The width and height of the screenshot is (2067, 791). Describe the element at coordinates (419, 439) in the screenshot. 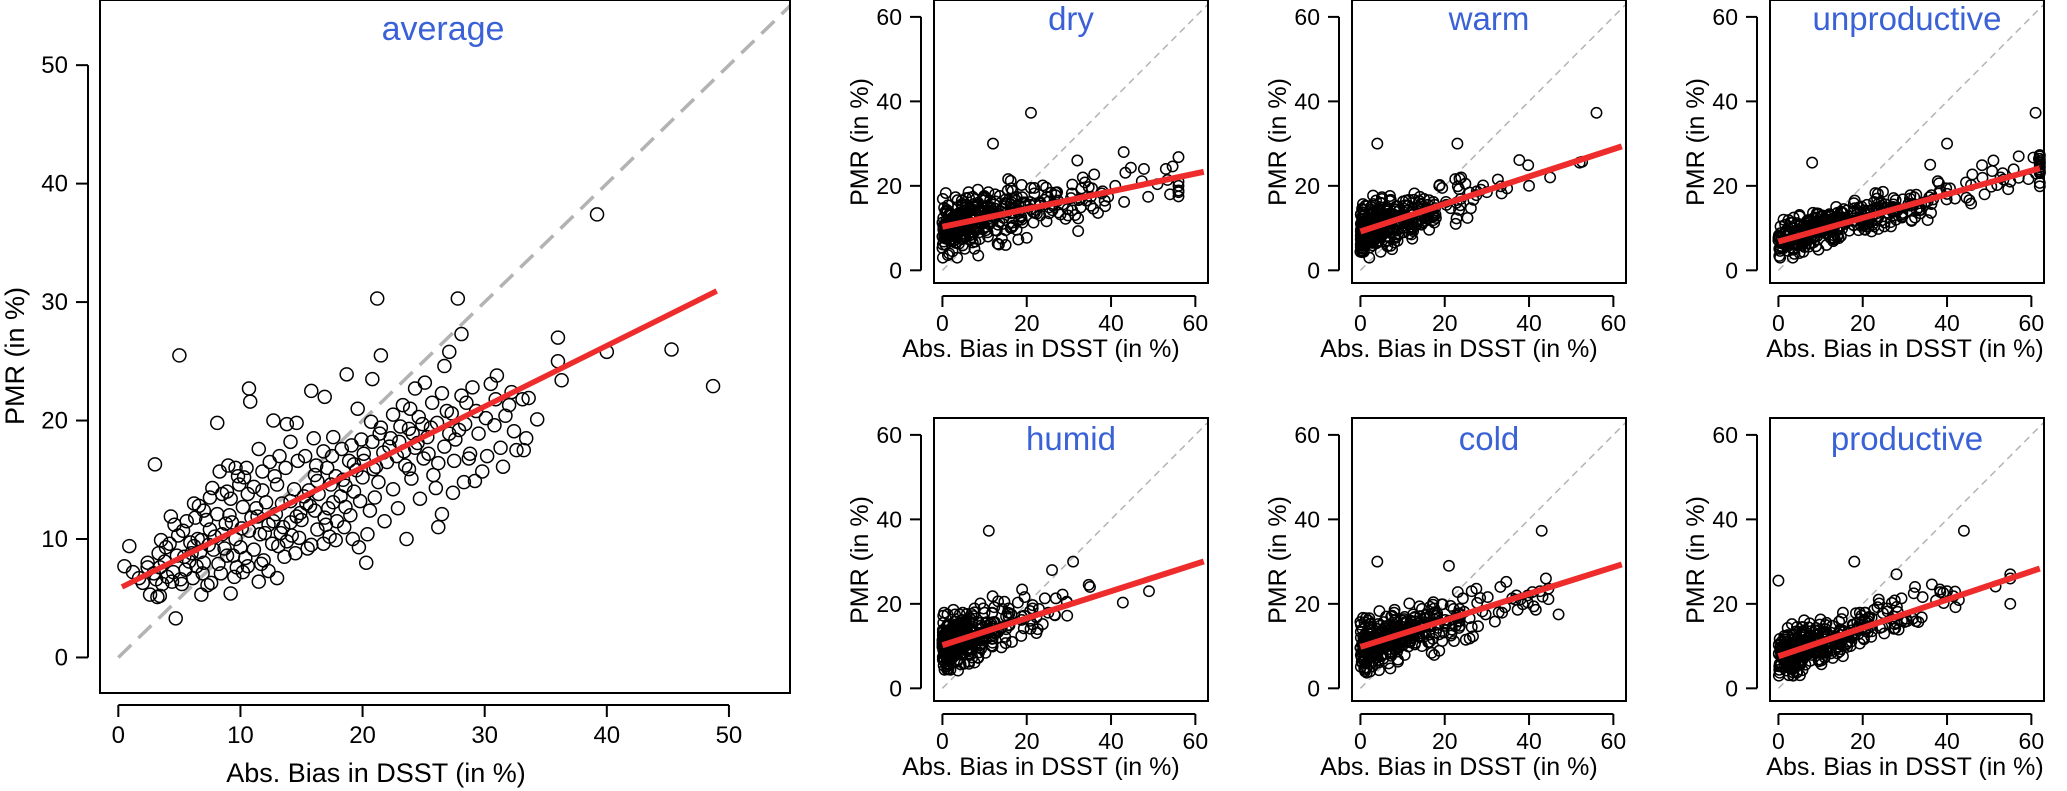

I see `panel-average-fit-line` at that location.